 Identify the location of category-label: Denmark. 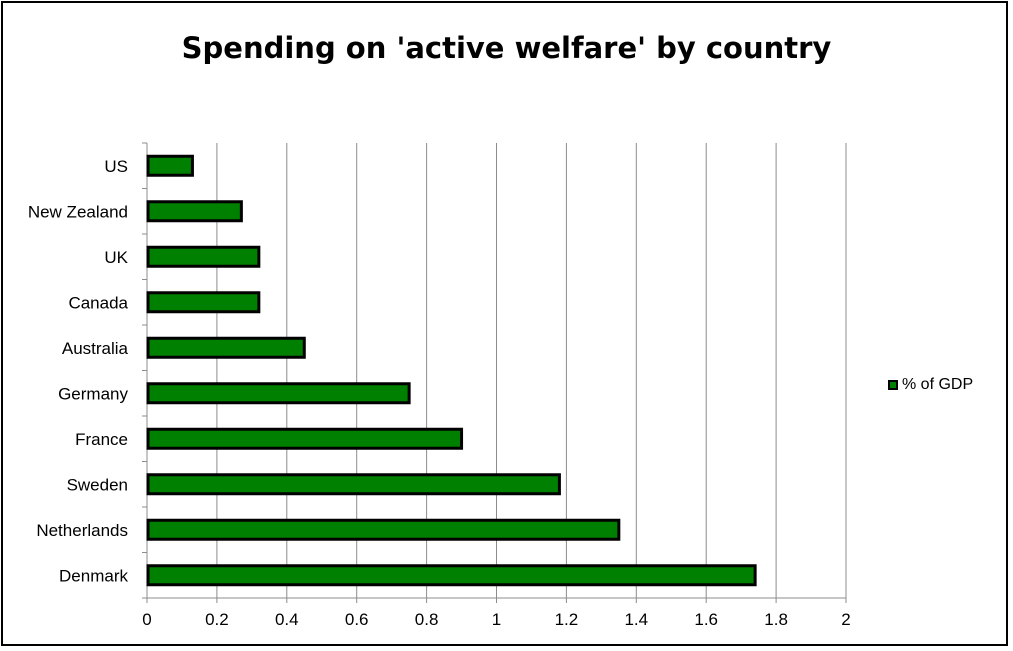
(93, 575).